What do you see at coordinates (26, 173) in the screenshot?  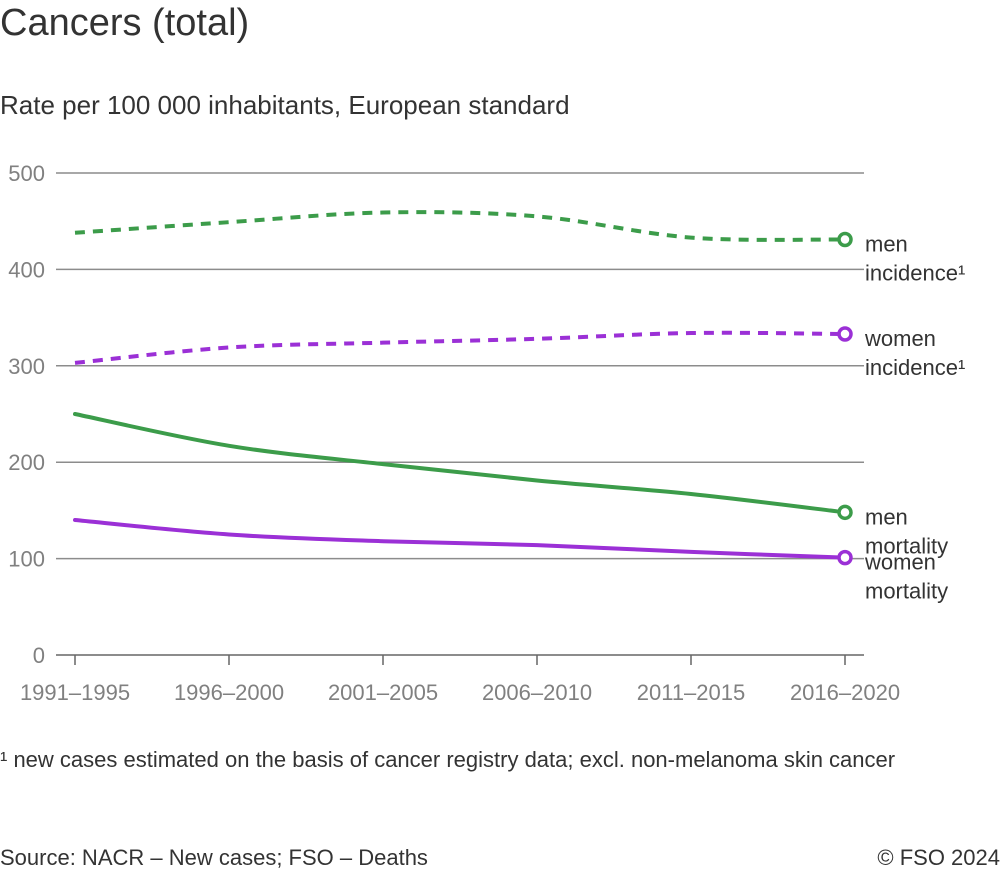 I see `y-tick-label: 500` at bounding box center [26, 173].